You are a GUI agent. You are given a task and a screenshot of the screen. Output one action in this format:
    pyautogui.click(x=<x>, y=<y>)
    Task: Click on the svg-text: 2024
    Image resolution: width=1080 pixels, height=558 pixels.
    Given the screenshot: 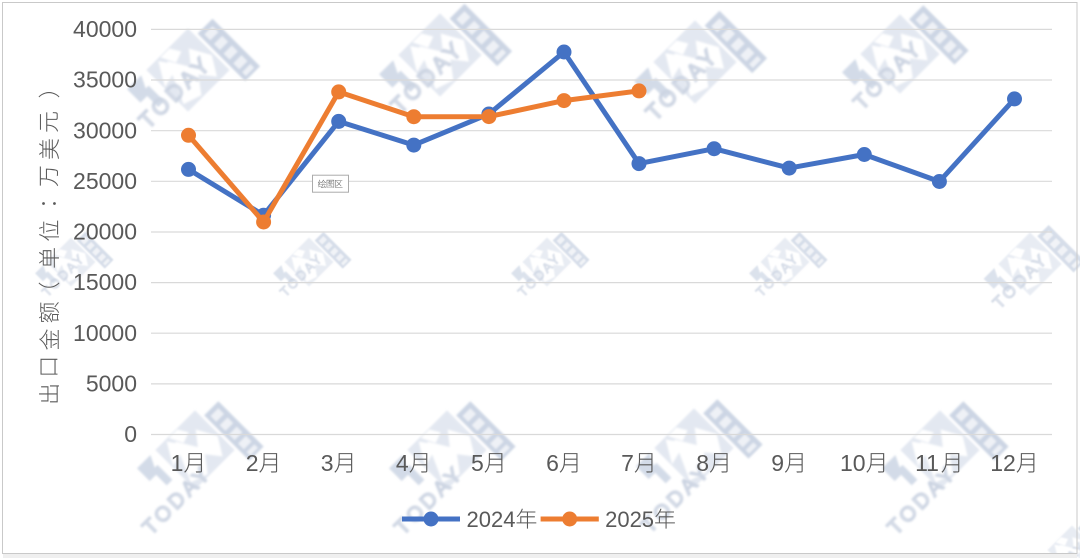 What is the action you would take?
    pyautogui.click(x=491, y=519)
    